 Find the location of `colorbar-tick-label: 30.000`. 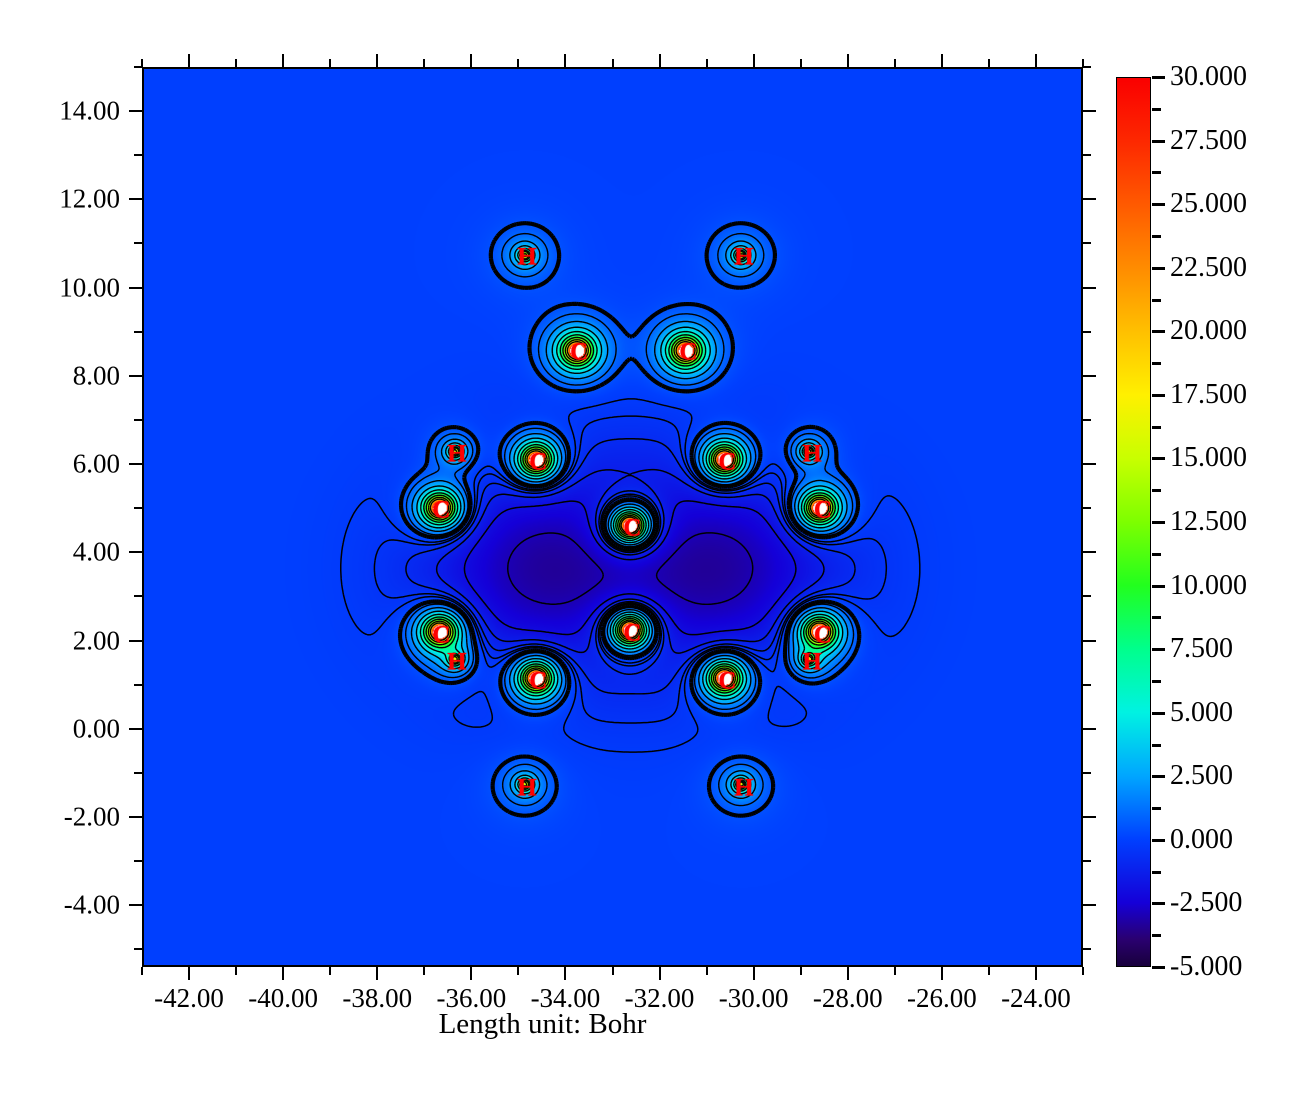

colorbar-tick-label: 30.000 is located at coordinates (1208, 76).